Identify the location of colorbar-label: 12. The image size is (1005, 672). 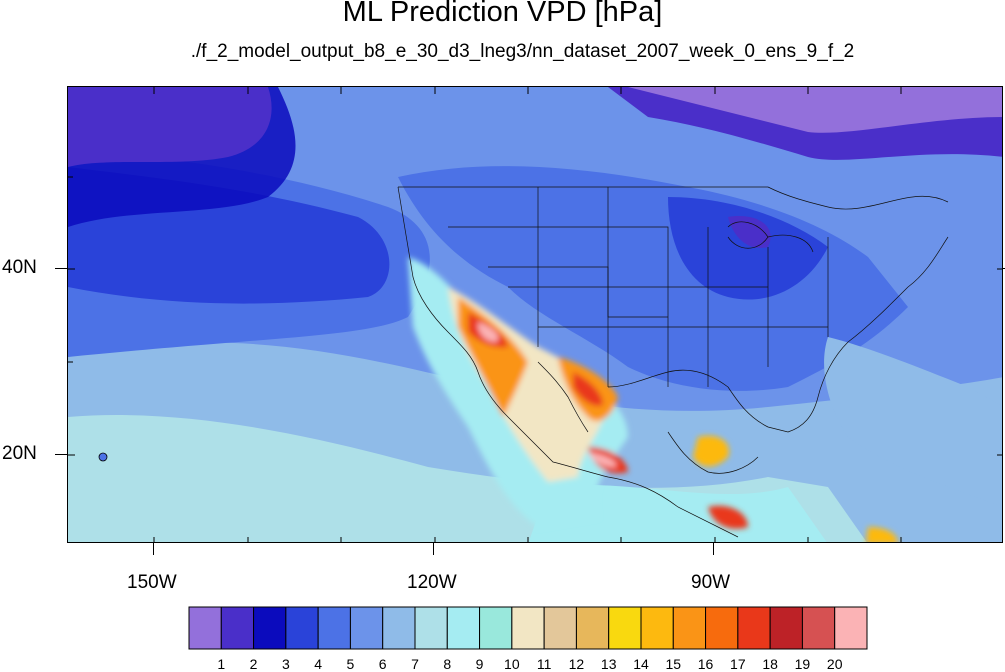
(576, 664).